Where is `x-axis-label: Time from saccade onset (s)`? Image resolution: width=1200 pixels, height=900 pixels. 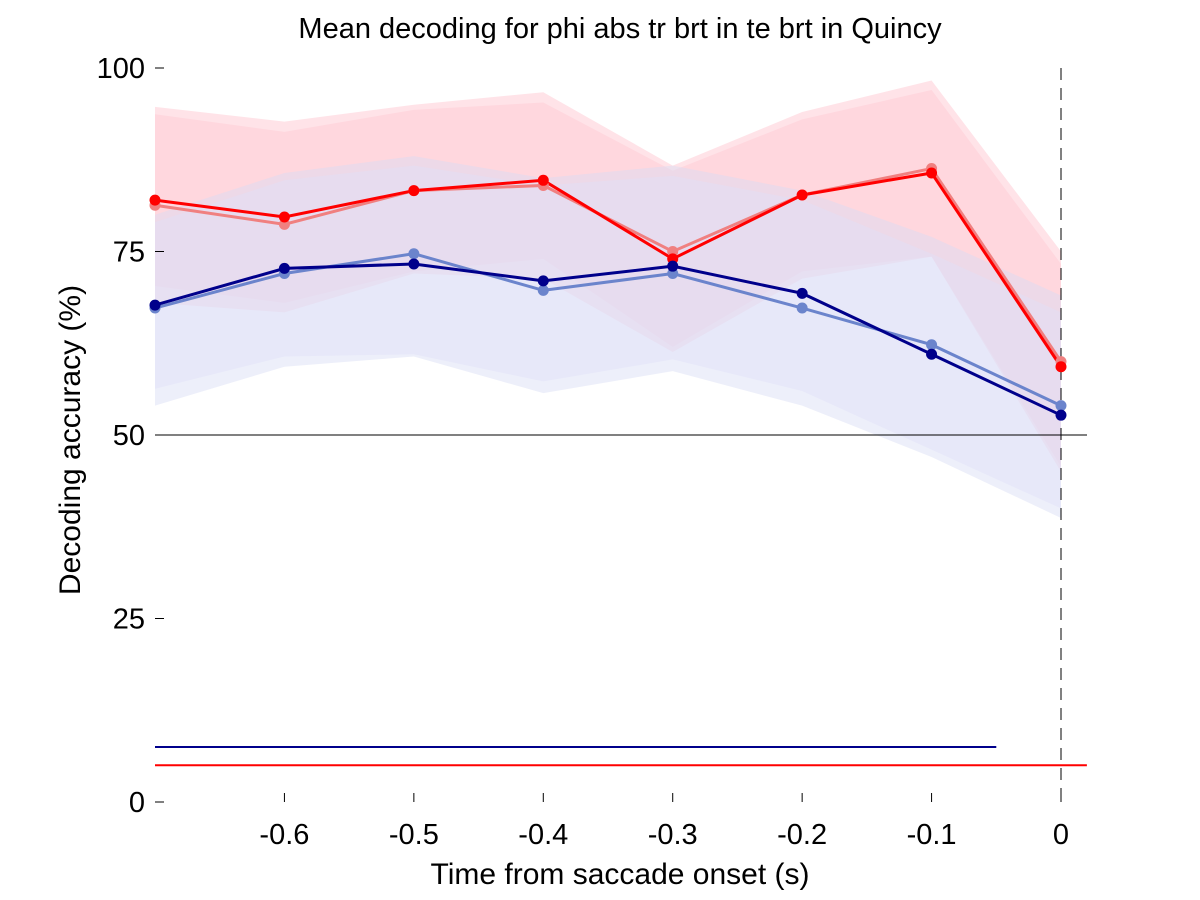 x-axis-label: Time from saccade onset (s) is located at coordinates (620, 874).